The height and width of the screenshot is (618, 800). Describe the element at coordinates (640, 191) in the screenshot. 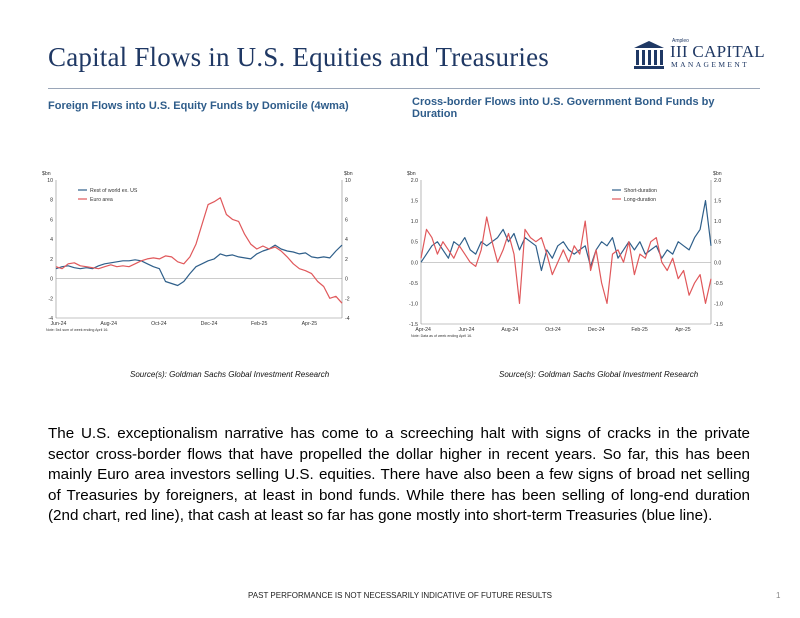

I see `legend-label: Short-duration` at that location.